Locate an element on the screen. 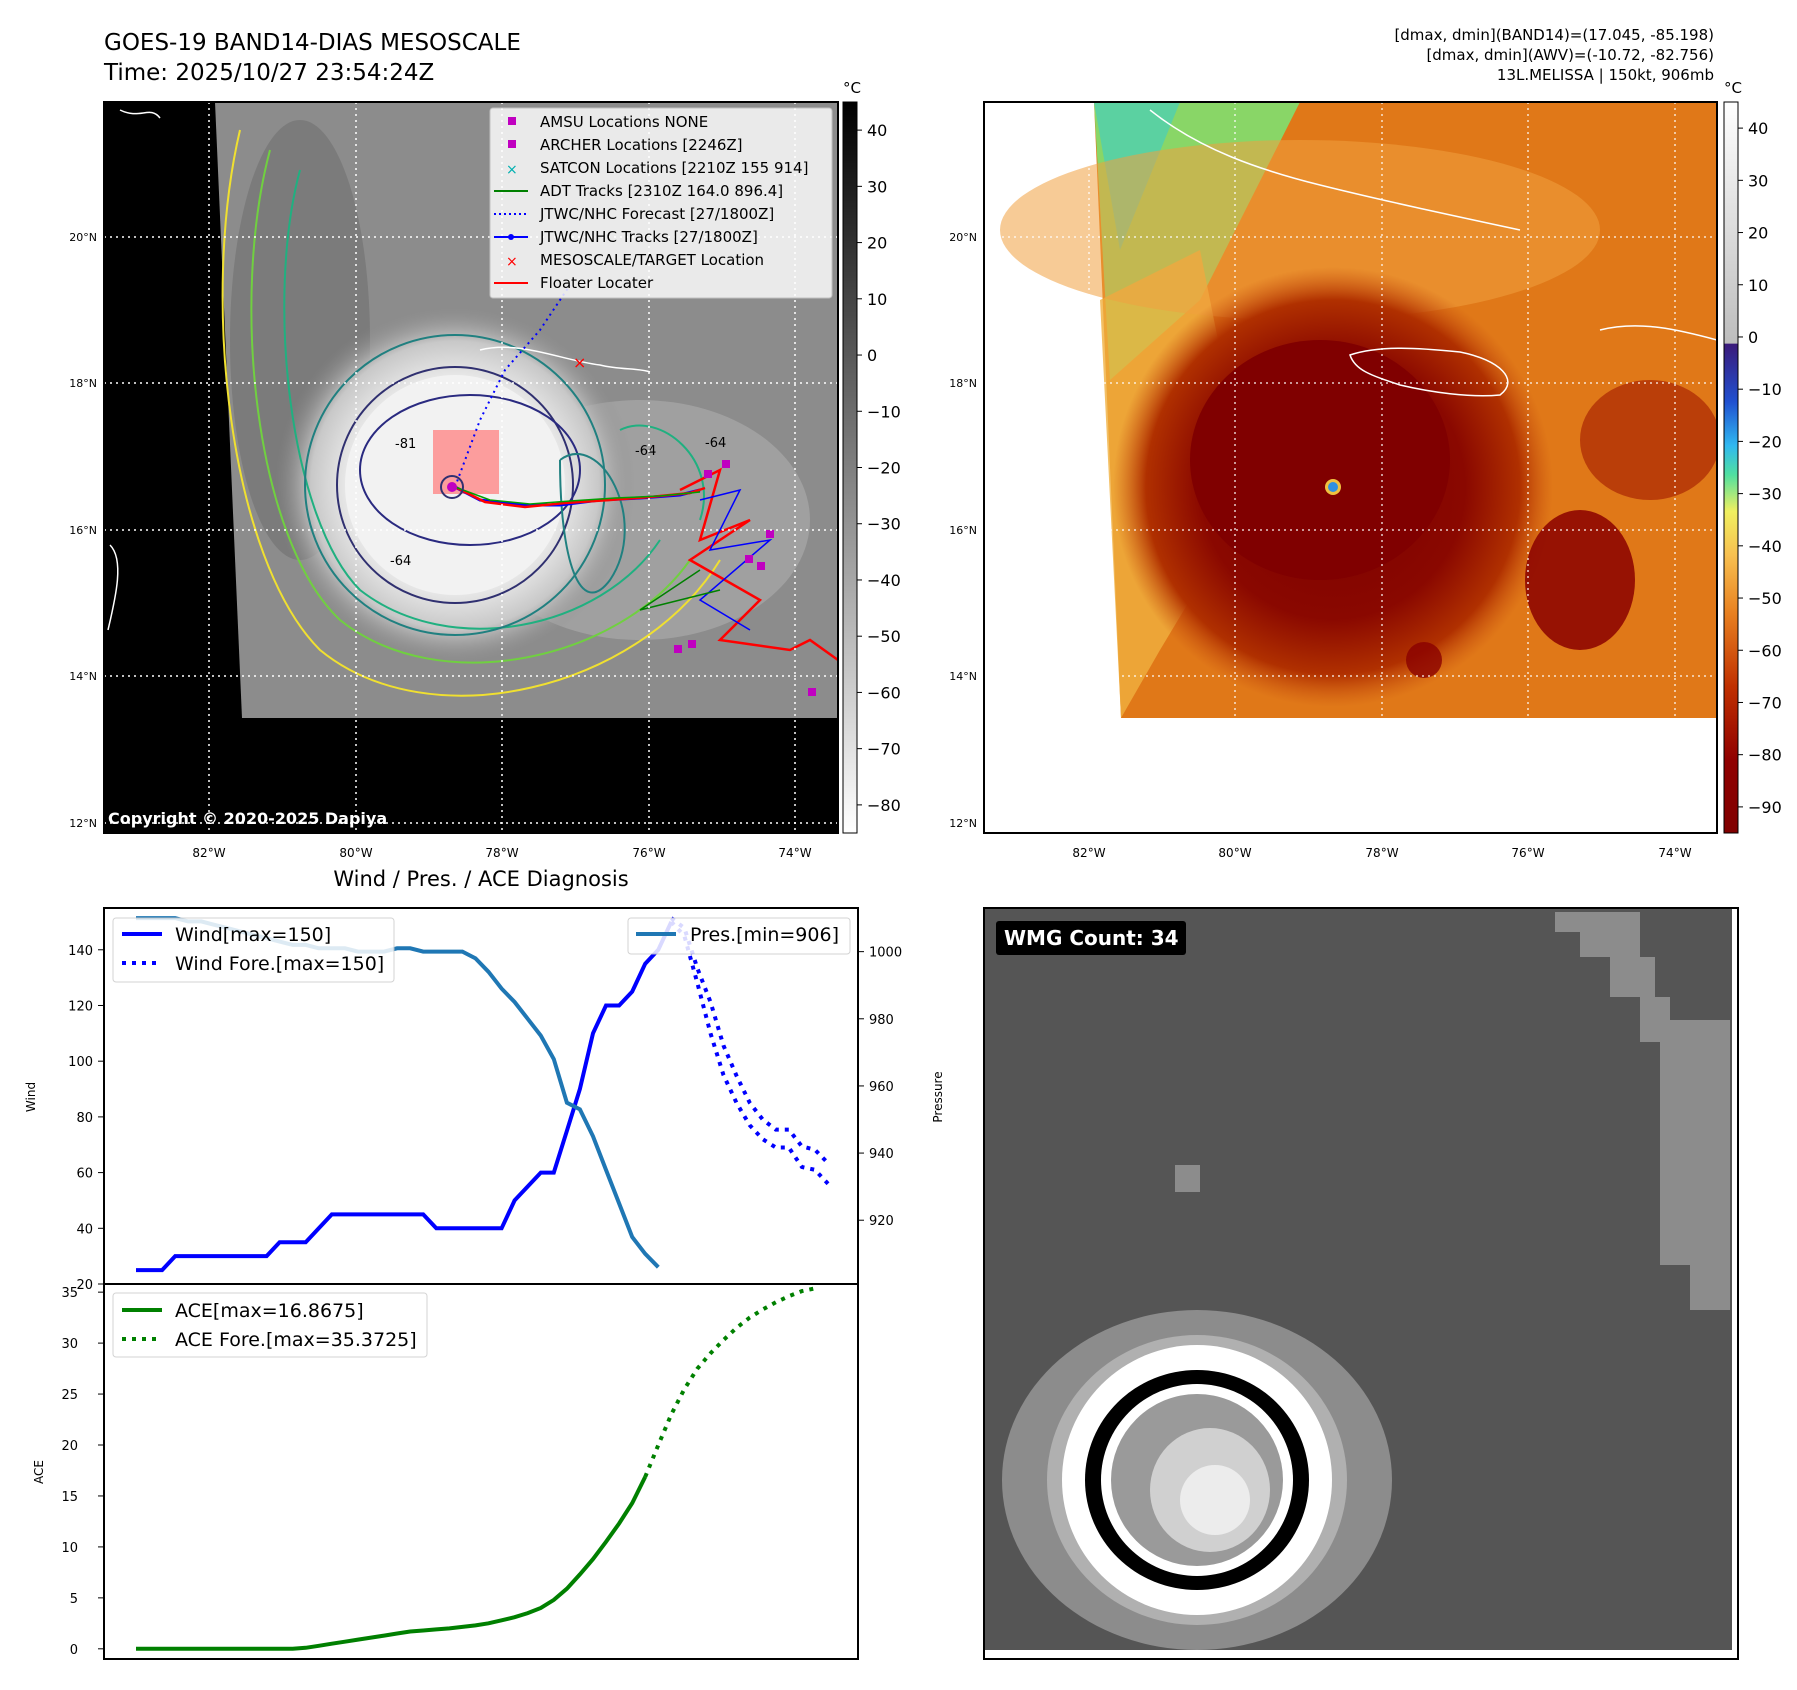 Image resolution: width=1797 pixels, height=1690 pixels. map2-lon-labels: 82°W 80°W 78°W 76°W 74°W is located at coordinates (1381, 853).